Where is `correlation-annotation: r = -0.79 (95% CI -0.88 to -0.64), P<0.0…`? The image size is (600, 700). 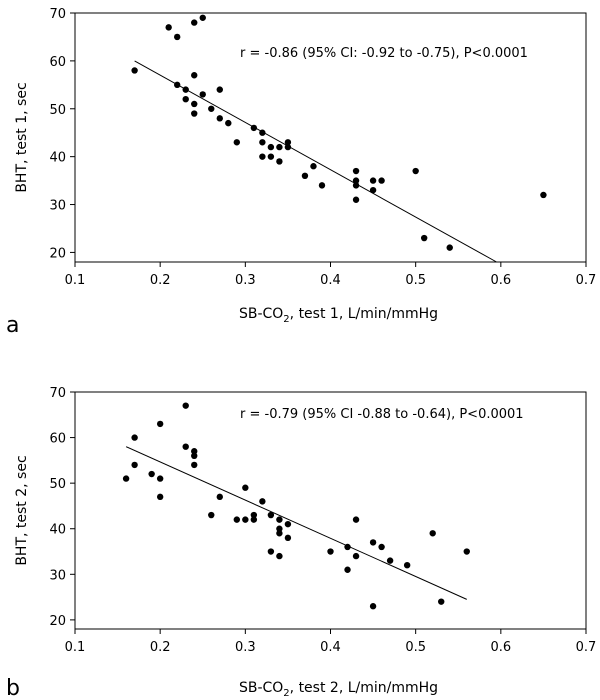 correlation-annotation: r = -0.79 (95% CI -0.88 to -0.64), P<0.0… is located at coordinates (382, 414).